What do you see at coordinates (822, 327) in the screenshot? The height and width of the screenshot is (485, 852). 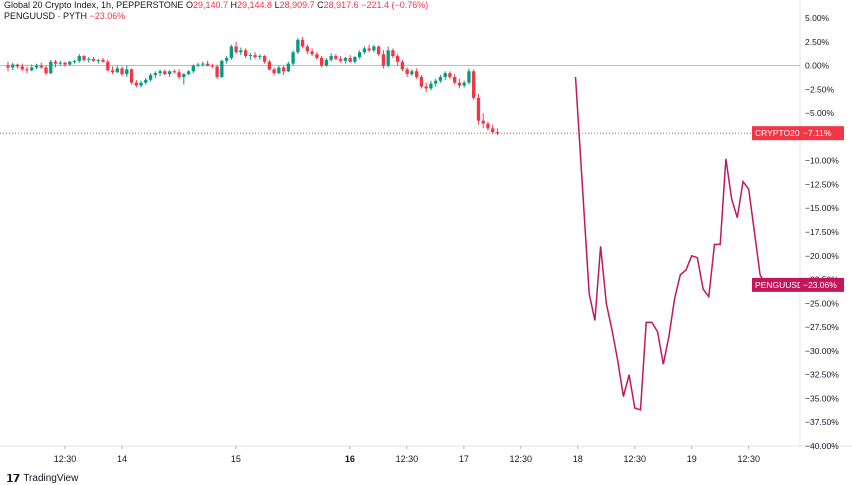 I see `y-tick-label: −27.50%` at bounding box center [822, 327].